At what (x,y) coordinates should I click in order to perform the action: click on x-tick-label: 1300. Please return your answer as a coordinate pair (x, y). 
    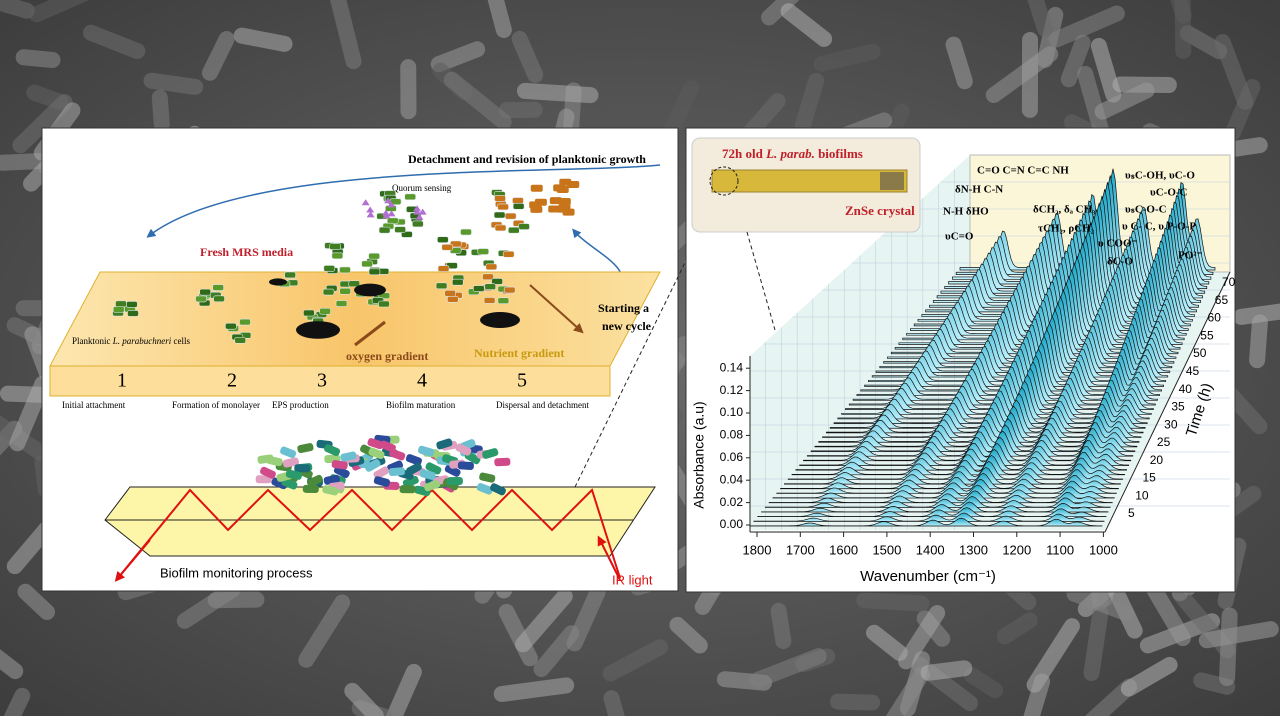
    Looking at the image, I should click on (973, 549).